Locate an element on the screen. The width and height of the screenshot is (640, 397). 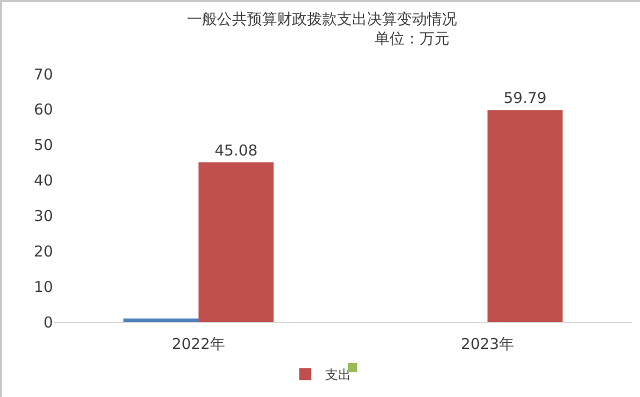
data-label: 45.08 is located at coordinates (236, 150).